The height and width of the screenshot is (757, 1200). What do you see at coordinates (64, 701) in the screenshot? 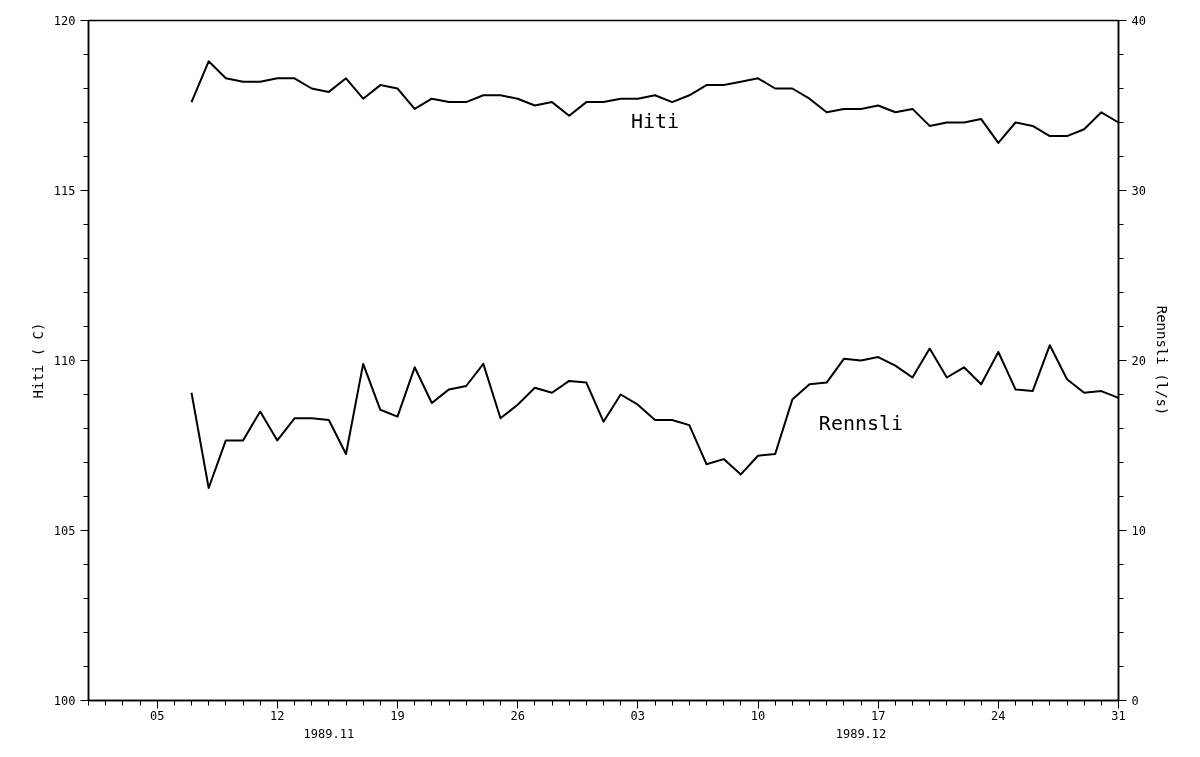
I see `y-tick-label: 100` at bounding box center [64, 701].